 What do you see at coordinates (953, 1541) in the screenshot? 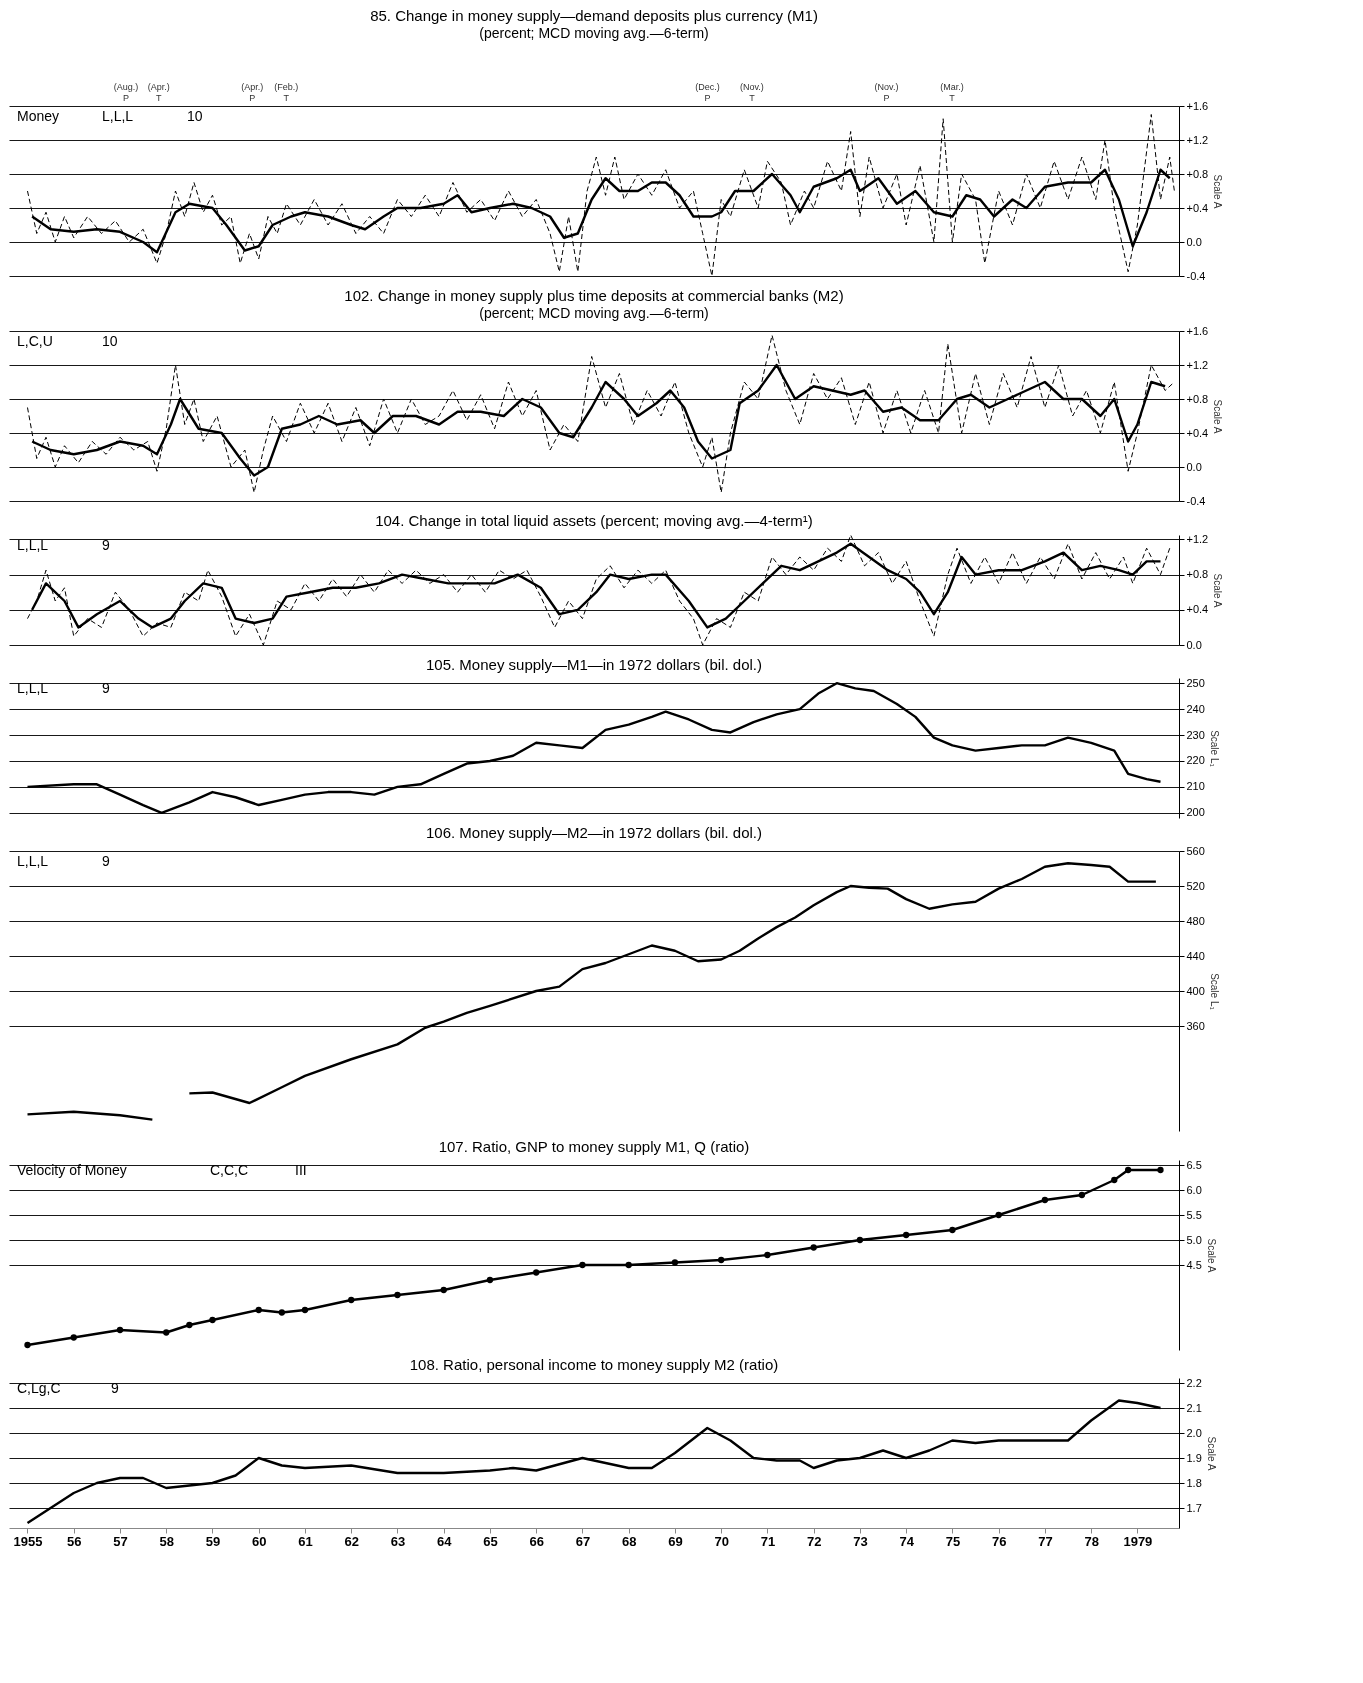
I see `x-tick-label: 75` at bounding box center [953, 1541].